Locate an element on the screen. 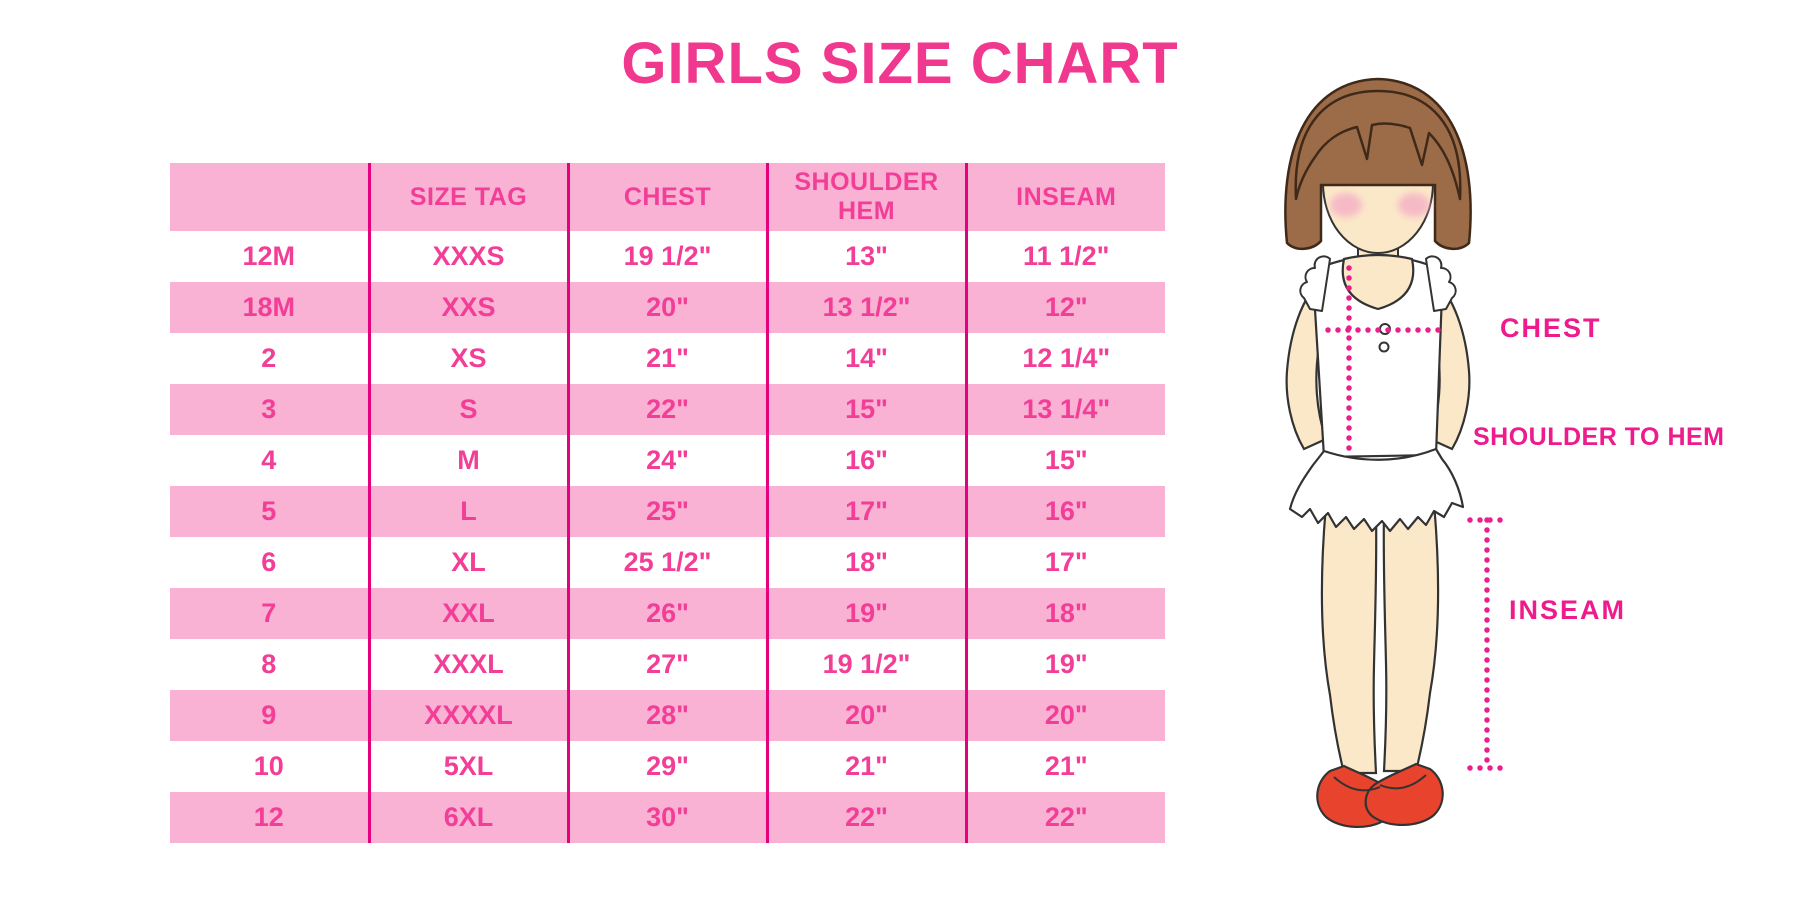  column-header: CHEST is located at coordinates (666, 197).